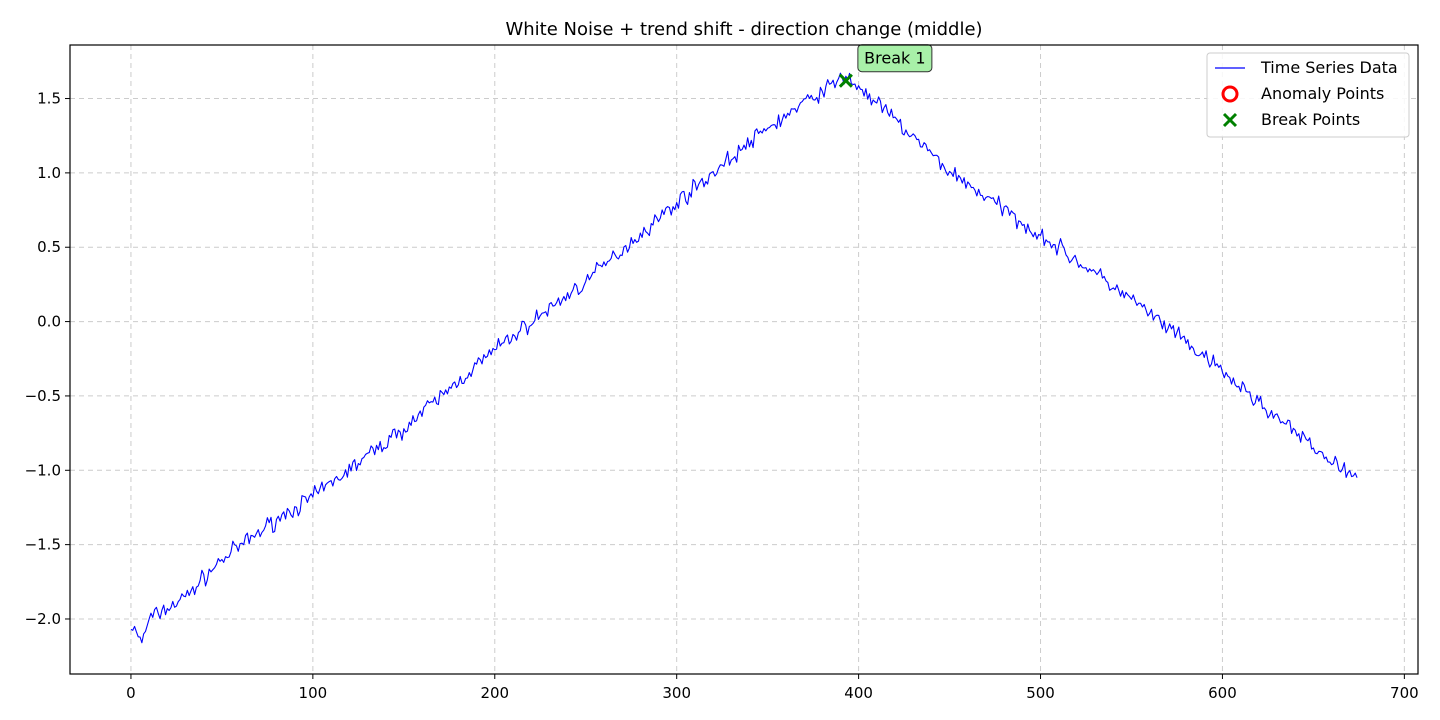  I want to click on y-tick-label: −0.5, so click(43, 396).